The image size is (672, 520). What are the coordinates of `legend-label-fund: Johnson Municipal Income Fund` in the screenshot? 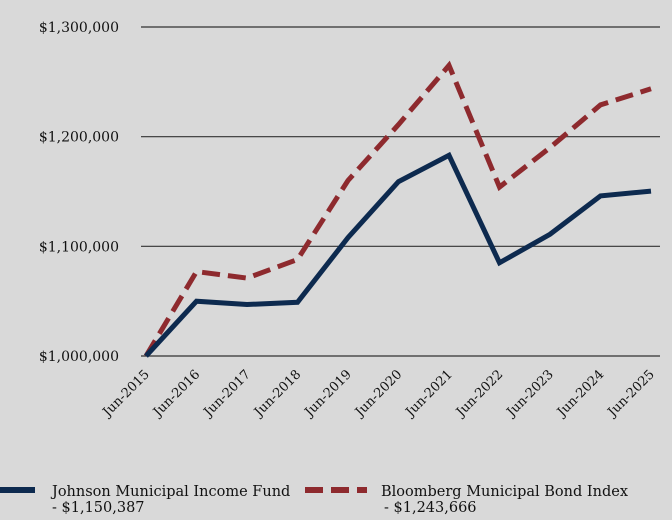 It's located at (170, 492).